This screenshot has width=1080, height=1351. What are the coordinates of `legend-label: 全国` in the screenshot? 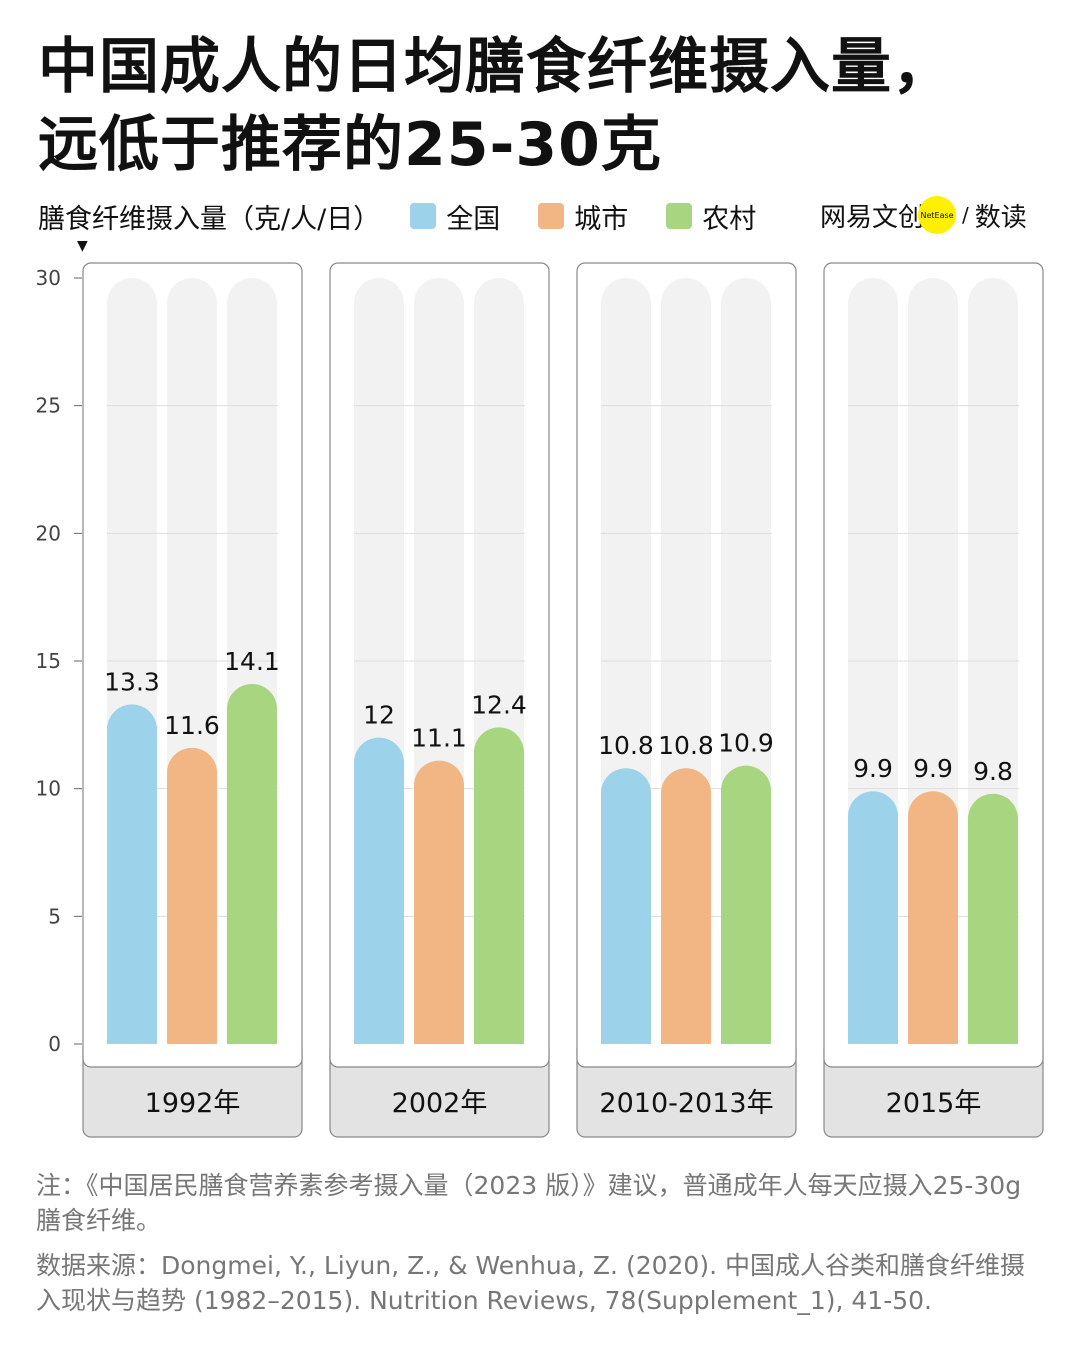 It's located at (473, 219).